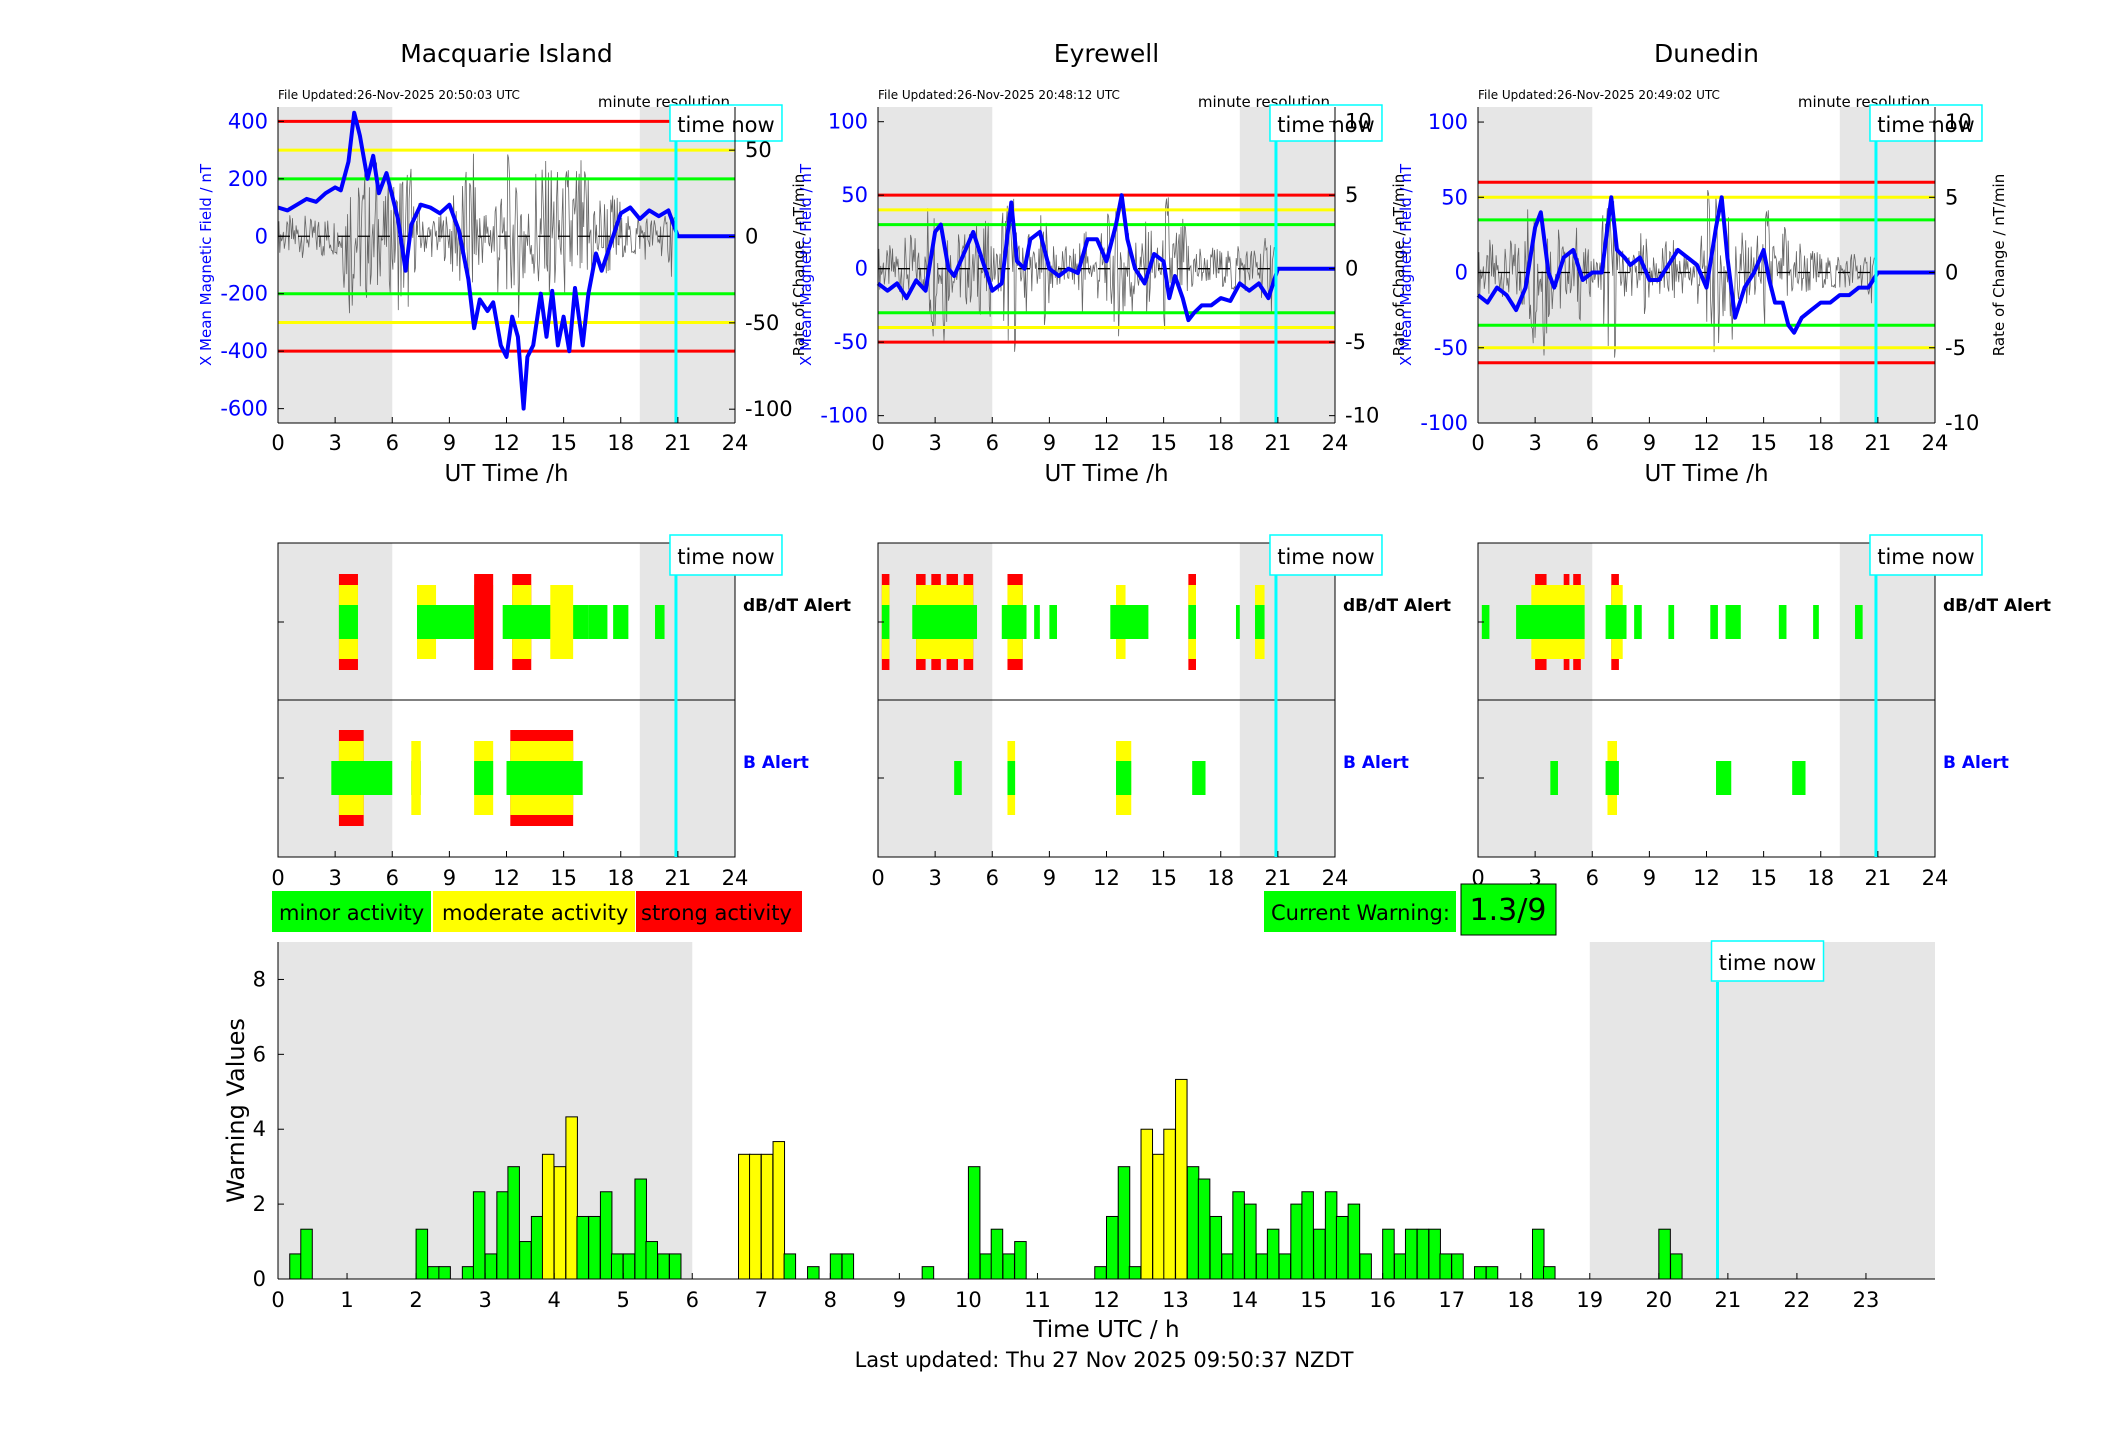  I want to click on station-title: Dunedin, so click(1706, 53).